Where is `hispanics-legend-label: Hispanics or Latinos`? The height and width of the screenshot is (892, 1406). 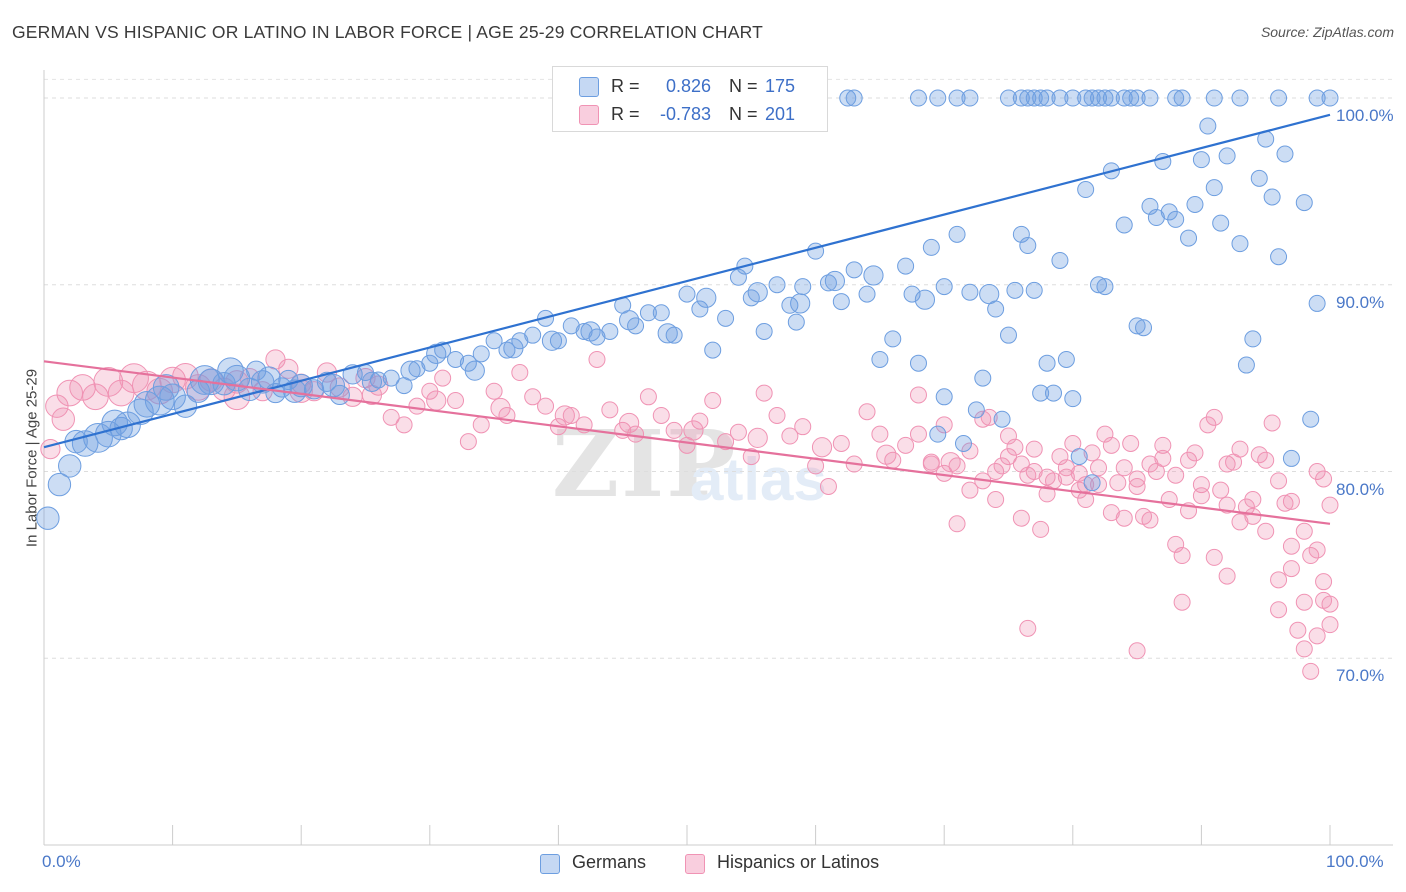
hispanics-legend-label: Hispanics or Latinos is located at coordinates (798, 862).